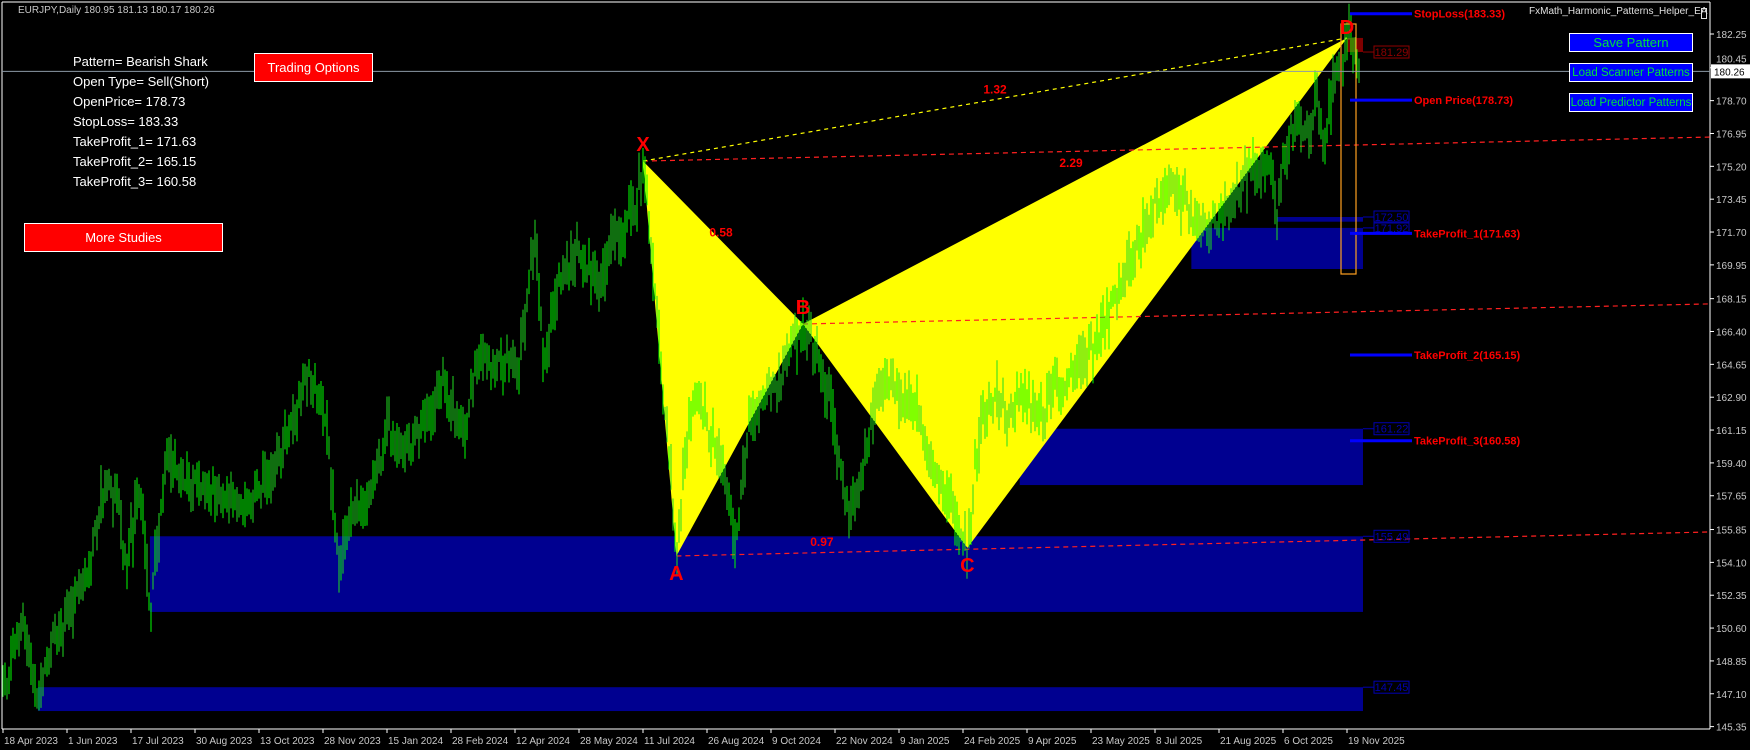  What do you see at coordinates (803, 308) in the screenshot?
I see `pattern-point-label-b: B` at bounding box center [803, 308].